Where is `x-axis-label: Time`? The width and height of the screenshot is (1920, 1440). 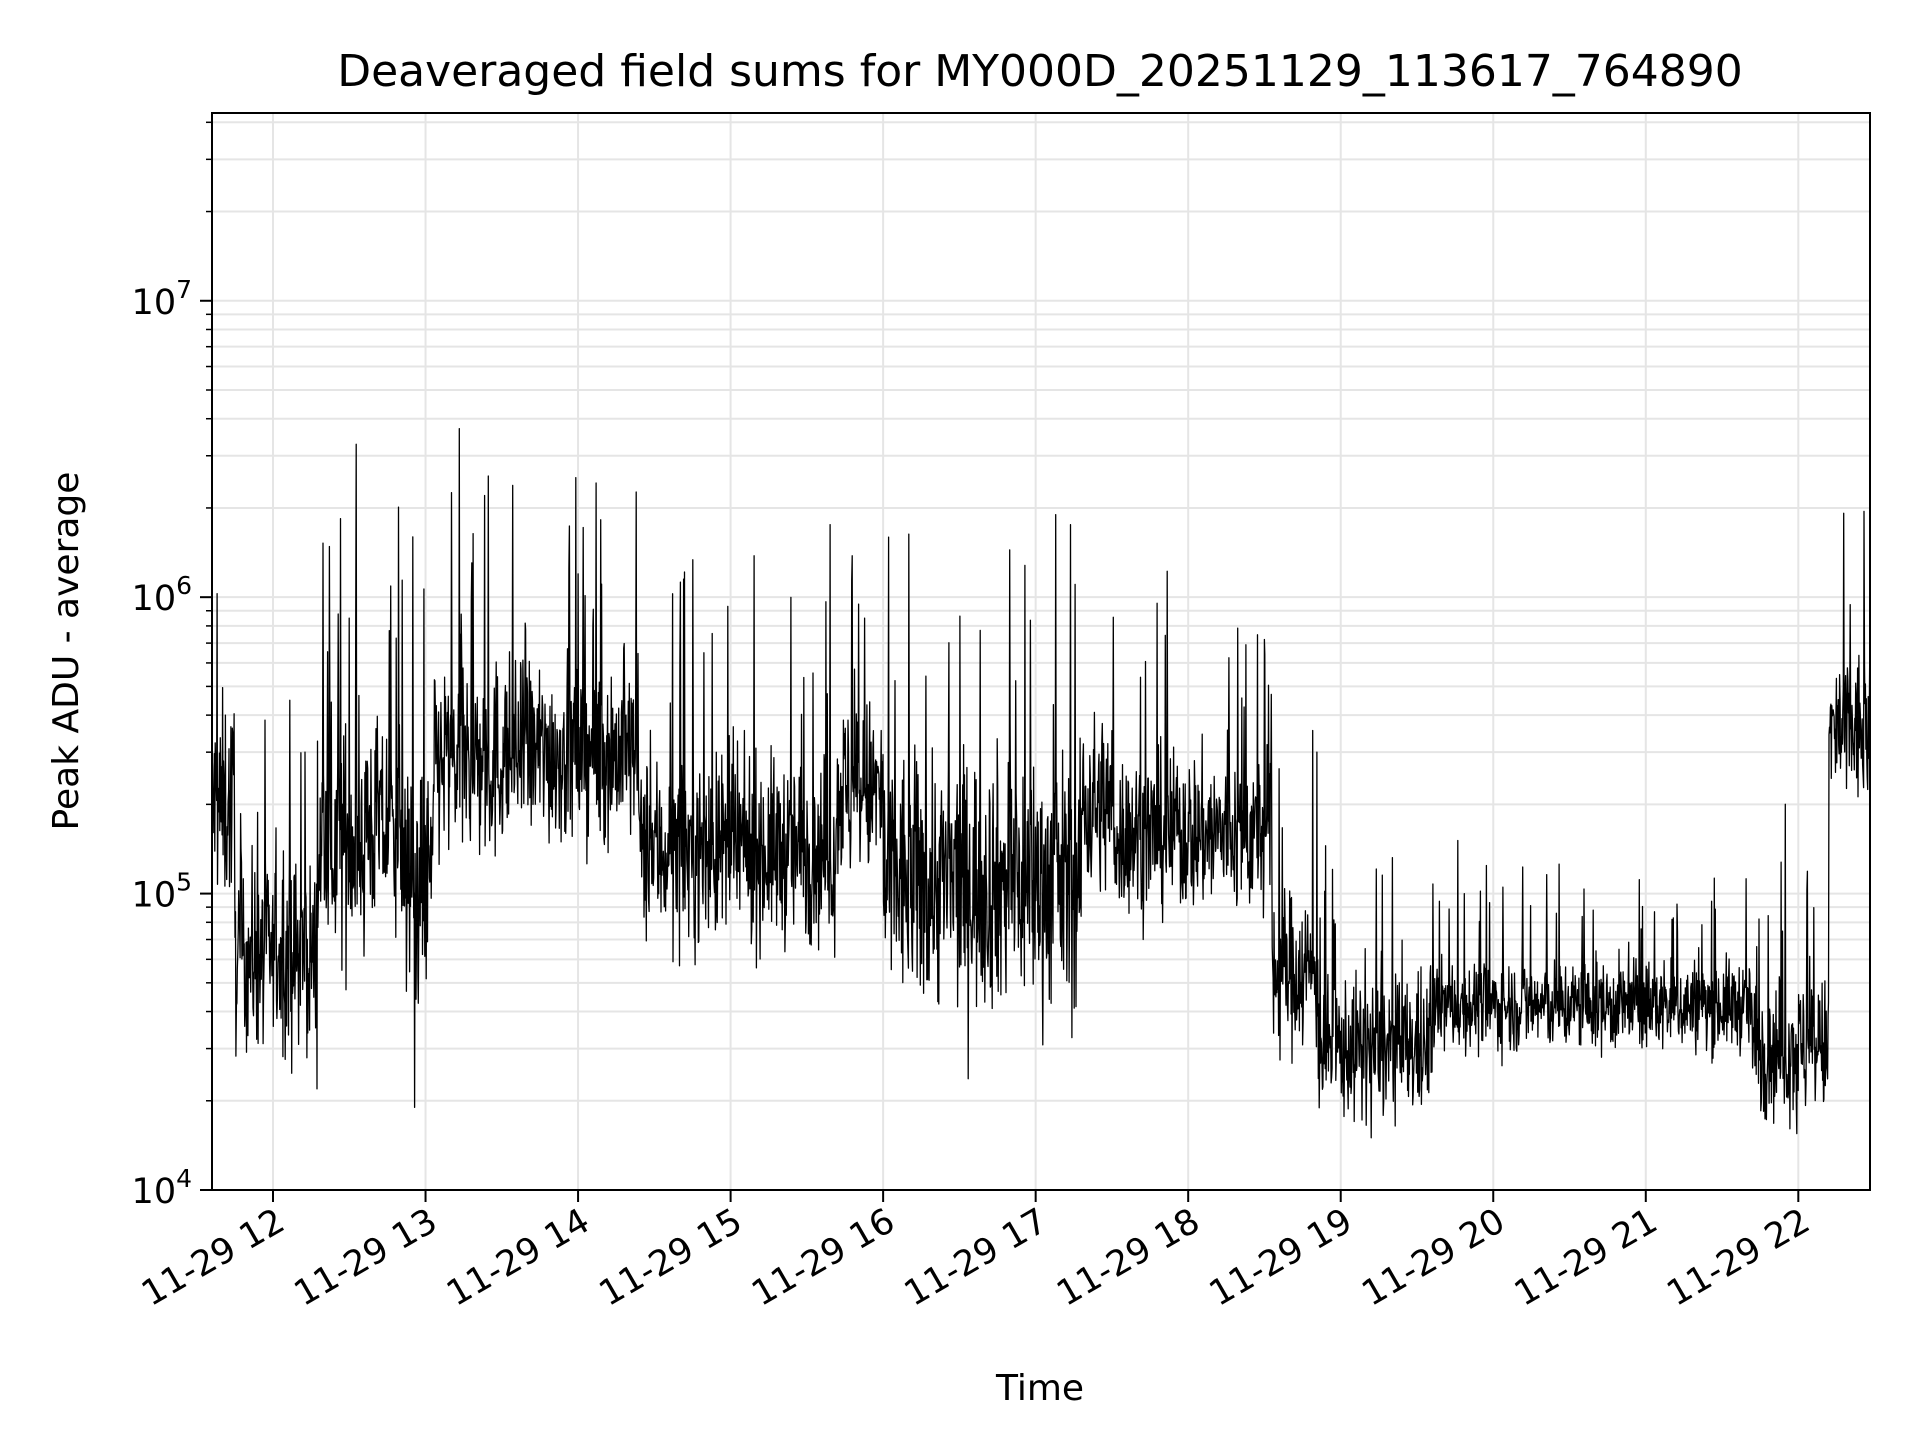
x-axis-label: Time is located at coordinates (1039, 1388).